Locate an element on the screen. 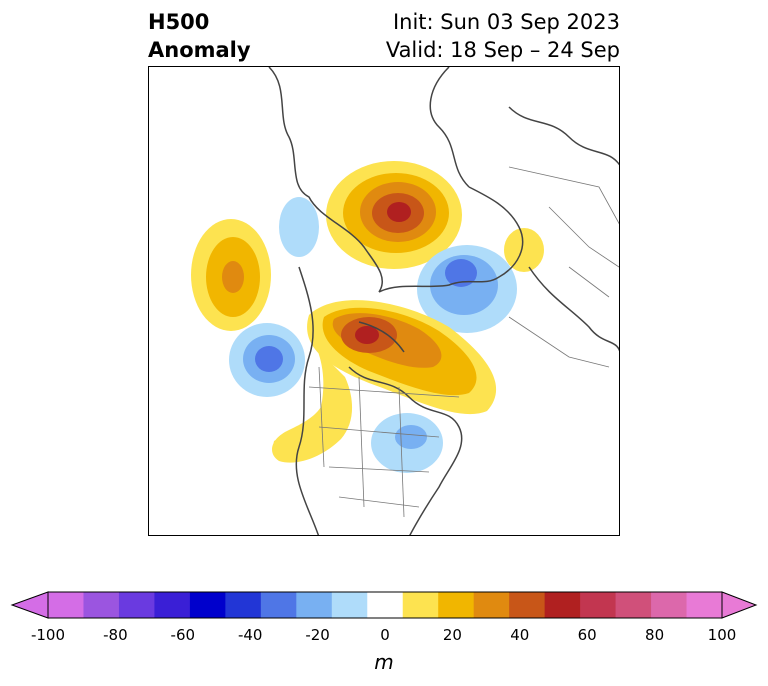 The height and width of the screenshot is (686, 768). title-line-1: H500 is located at coordinates (179, 22).